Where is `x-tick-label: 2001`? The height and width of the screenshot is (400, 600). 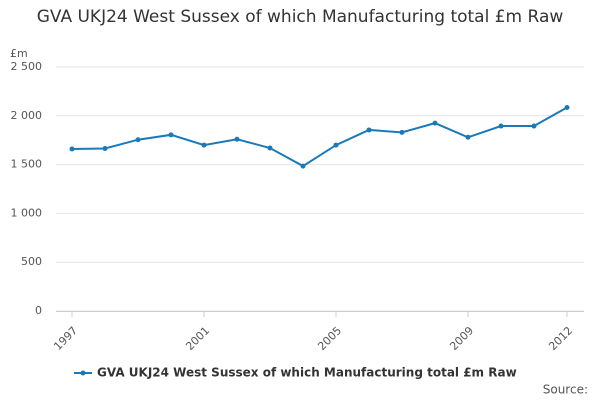 x-tick-label: 2001 is located at coordinates (197, 338).